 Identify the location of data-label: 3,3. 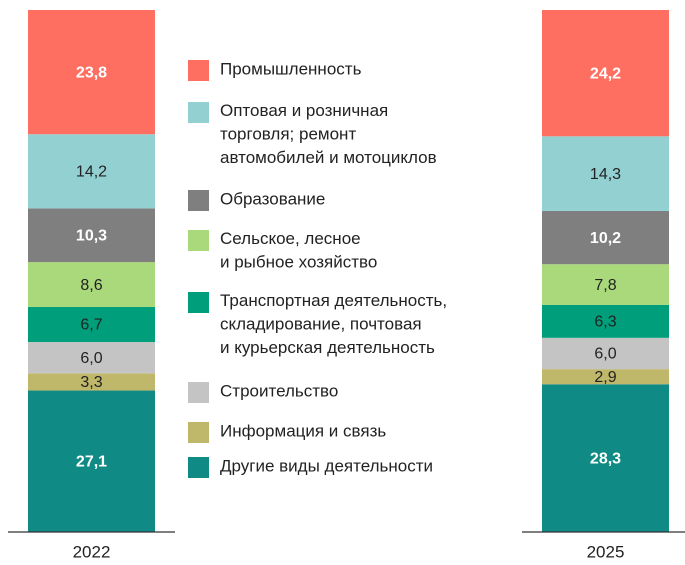
(91, 382).